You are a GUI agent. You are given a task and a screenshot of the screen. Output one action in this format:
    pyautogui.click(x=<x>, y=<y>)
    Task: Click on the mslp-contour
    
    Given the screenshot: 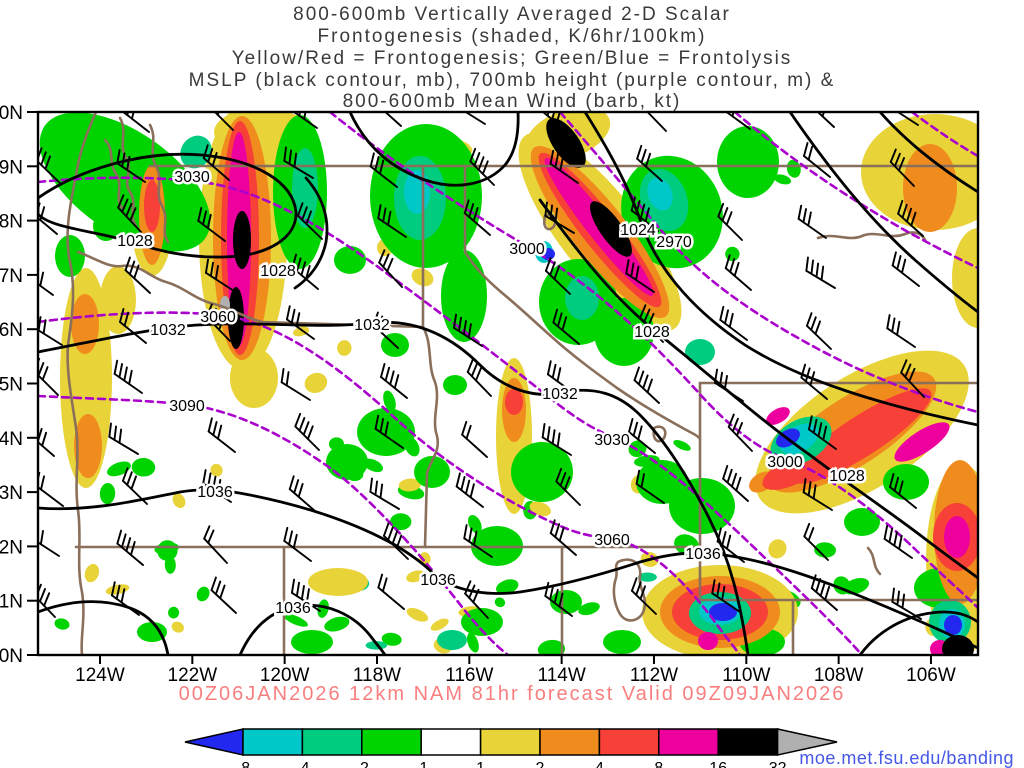 What is the action you would take?
    pyautogui.click(x=311, y=233)
    